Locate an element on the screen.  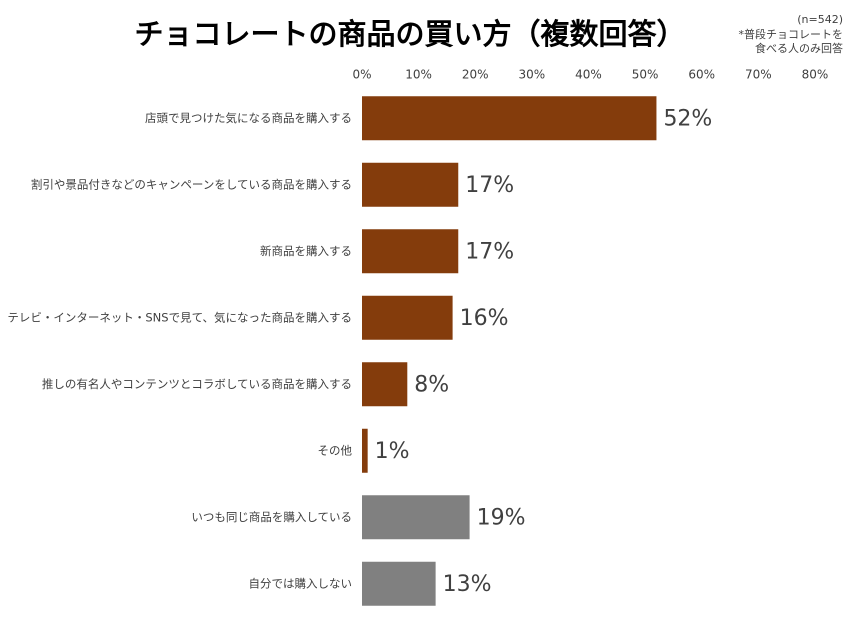
x-tick-label: 80% is located at coordinates (815, 75).